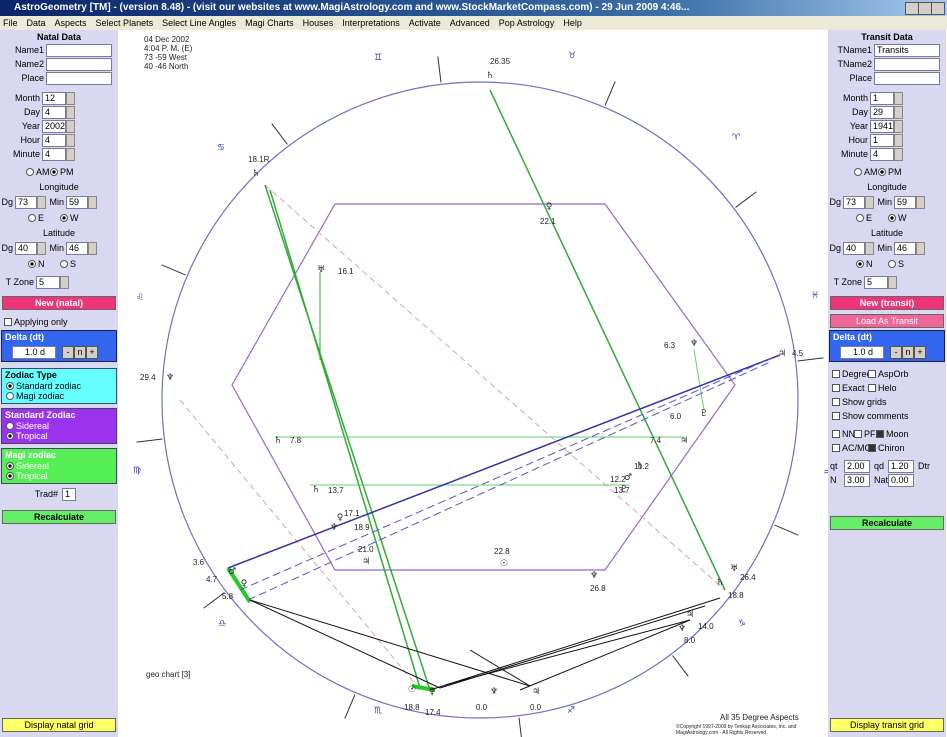 Image resolution: width=947 pixels, height=737 pixels. Describe the element at coordinates (892, 434) in the screenshot. I see `checkbox: Moon` at that location.